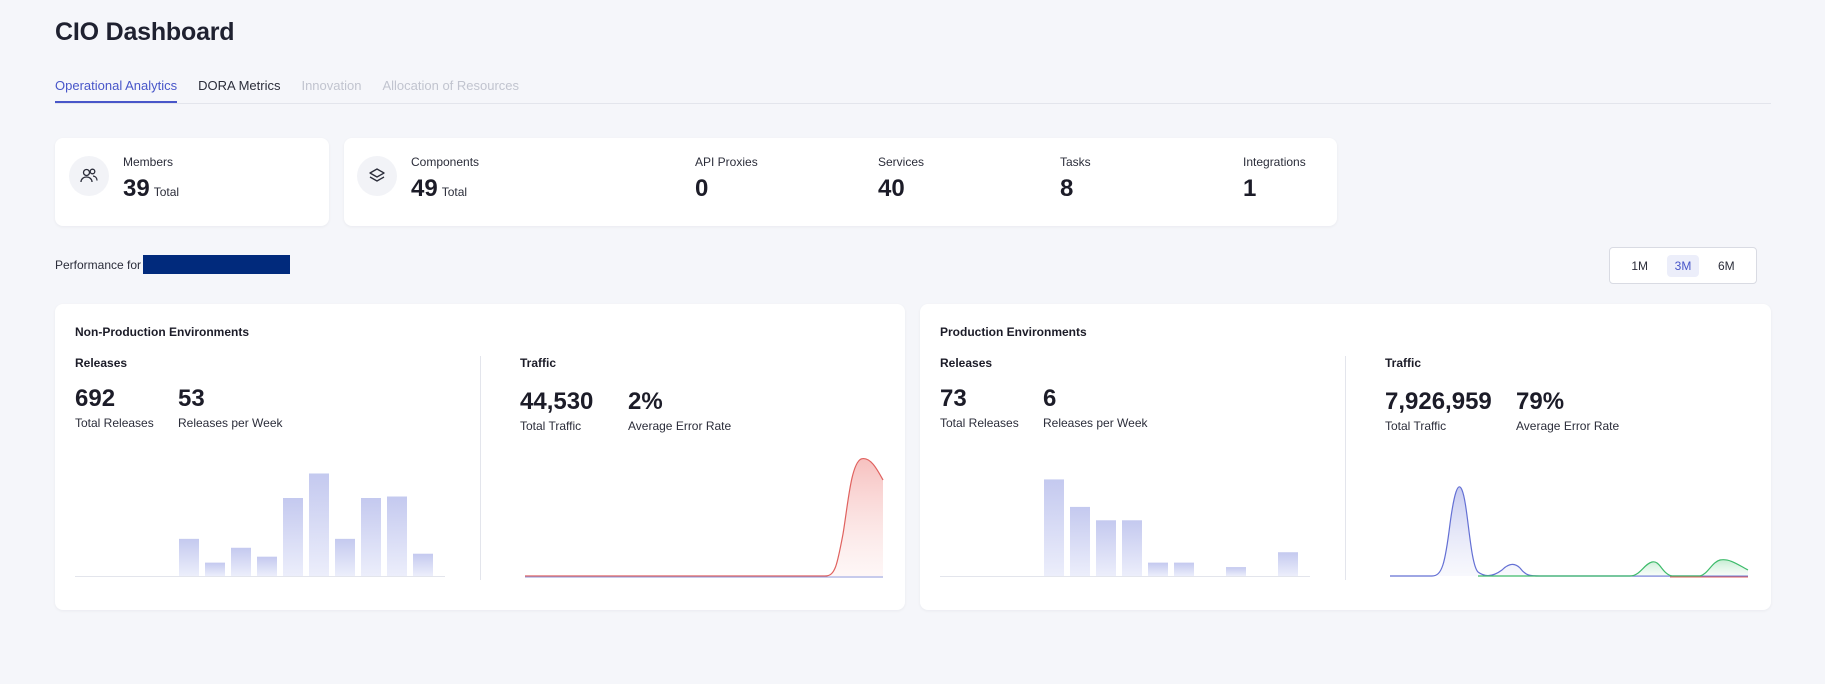 This screenshot has width=1825, height=684. Describe the element at coordinates (1613, 568) in the screenshot. I see `p-traffic-success-line` at that location.